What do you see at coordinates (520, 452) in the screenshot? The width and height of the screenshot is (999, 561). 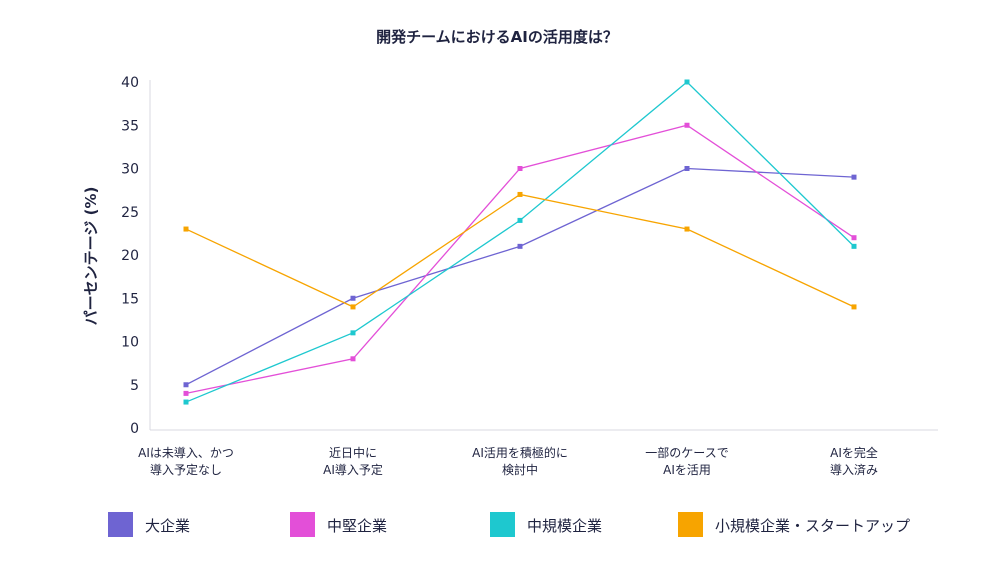 I see `x-category-label: AI活用を積極的に` at bounding box center [520, 452].